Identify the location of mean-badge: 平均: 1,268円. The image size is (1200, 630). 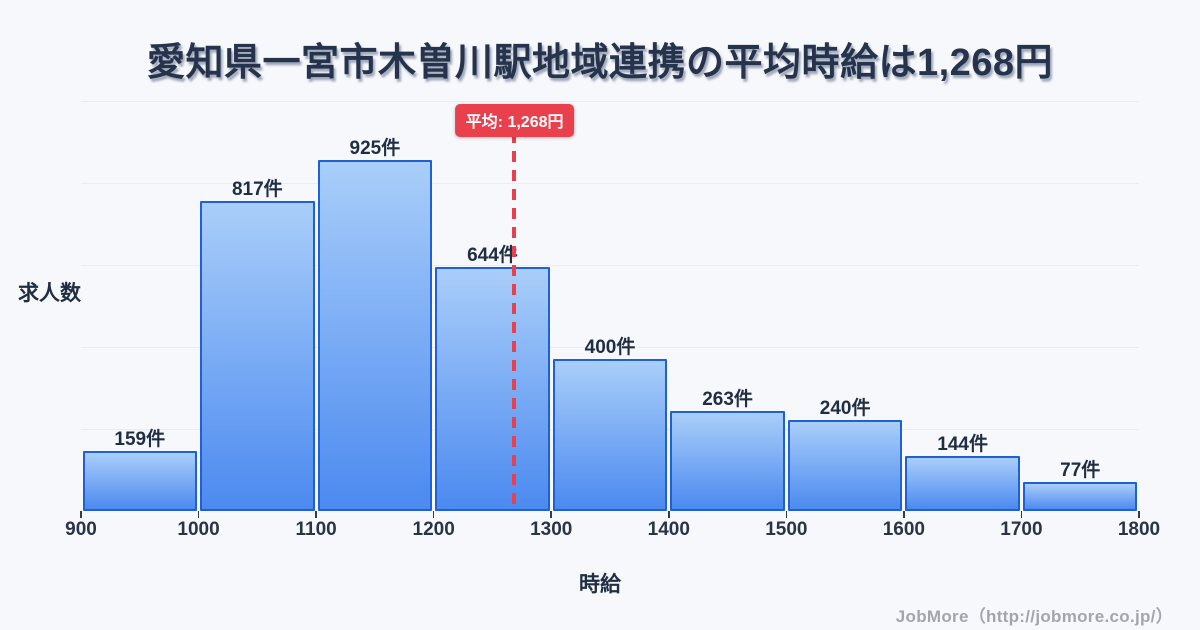
(514, 120).